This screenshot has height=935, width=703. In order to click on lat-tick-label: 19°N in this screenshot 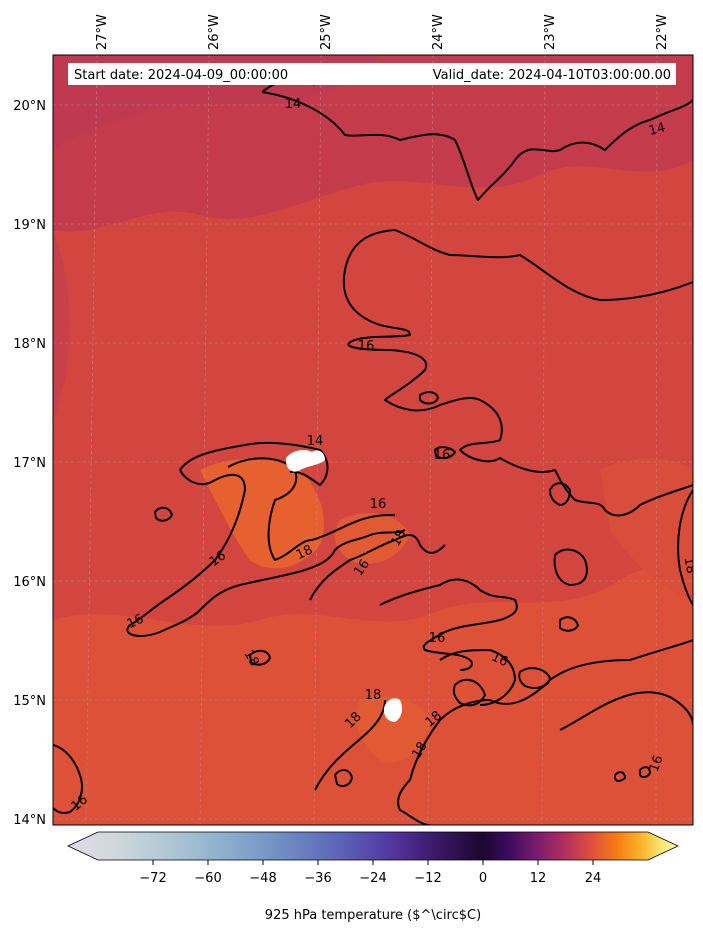, I will do `click(29, 225)`.